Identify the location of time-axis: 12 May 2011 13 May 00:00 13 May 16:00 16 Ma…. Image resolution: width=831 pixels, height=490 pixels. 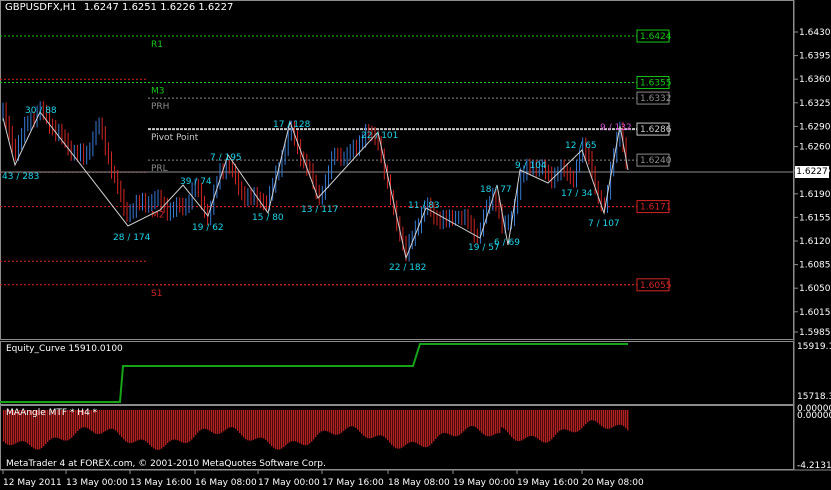
(415, 478).